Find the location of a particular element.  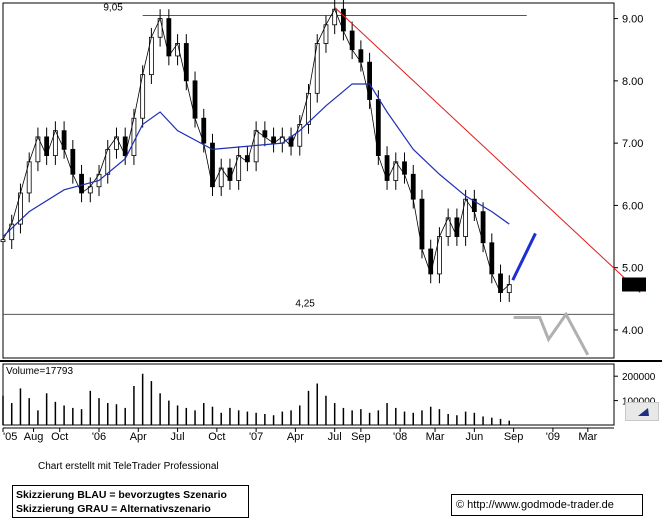

volume-tick-label: 200000 is located at coordinates (639, 377).